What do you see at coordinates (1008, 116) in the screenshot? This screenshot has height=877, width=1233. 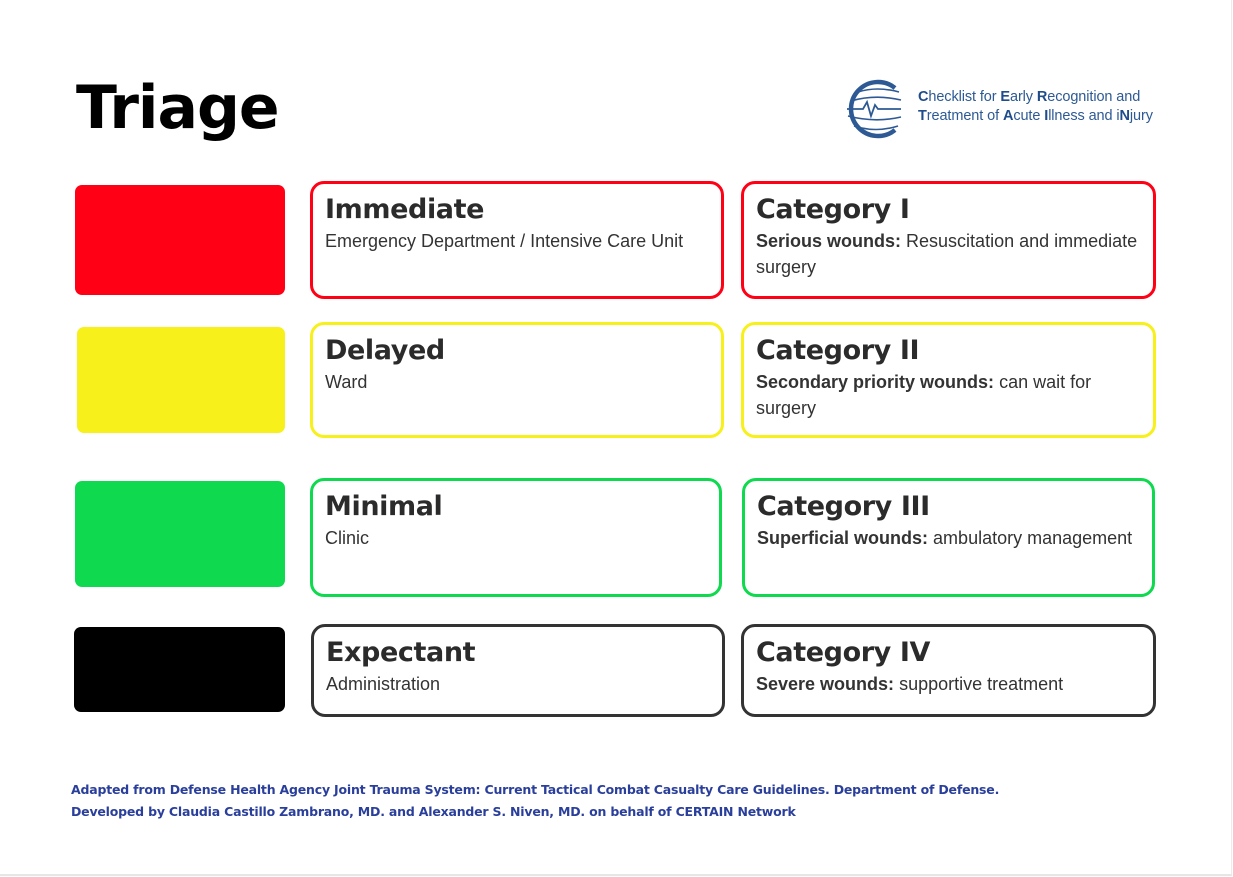 I see `logo-initial: A` at bounding box center [1008, 116].